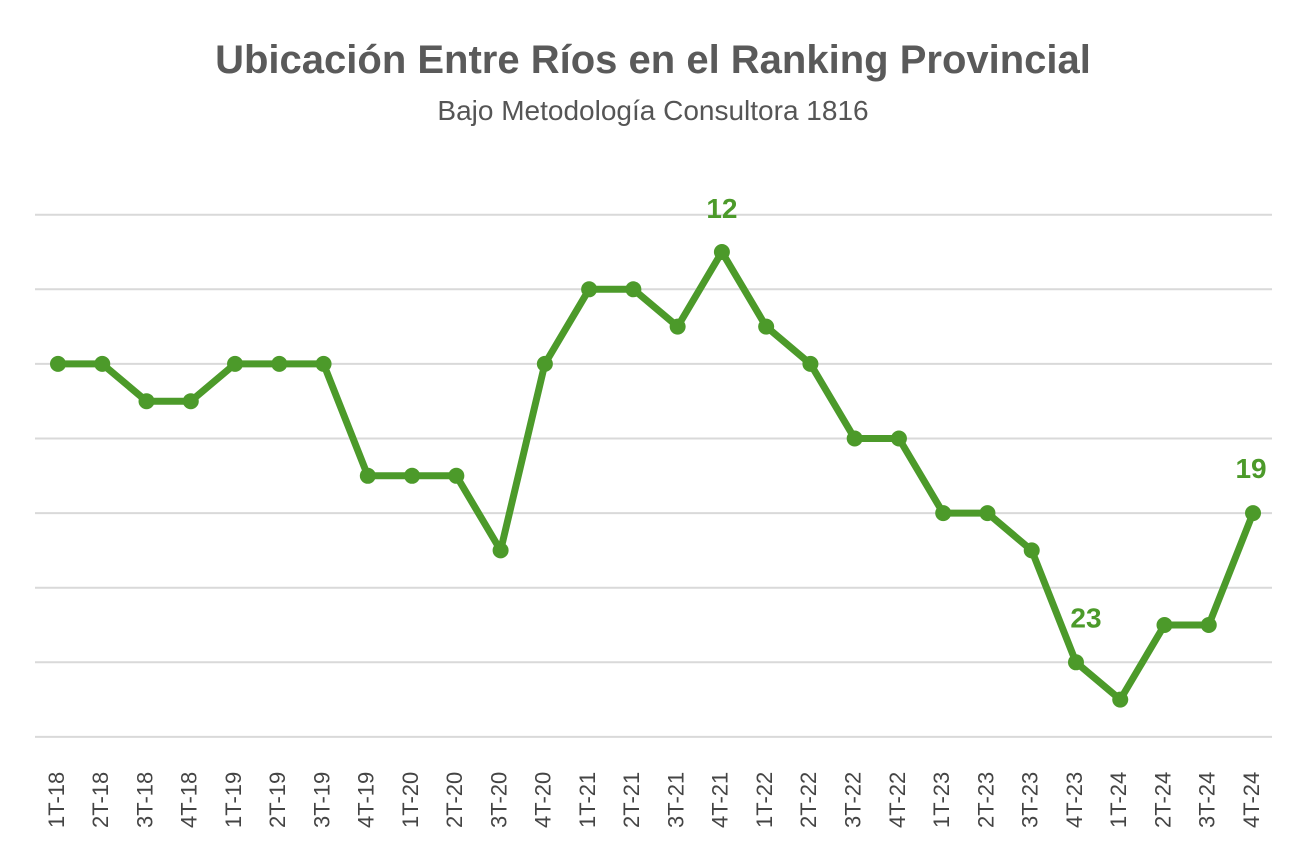 The width and height of the screenshot is (1306, 848). Describe the element at coordinates (941, 800) in the screenshot. I see `x-tick-label: 1T-23` at that location.